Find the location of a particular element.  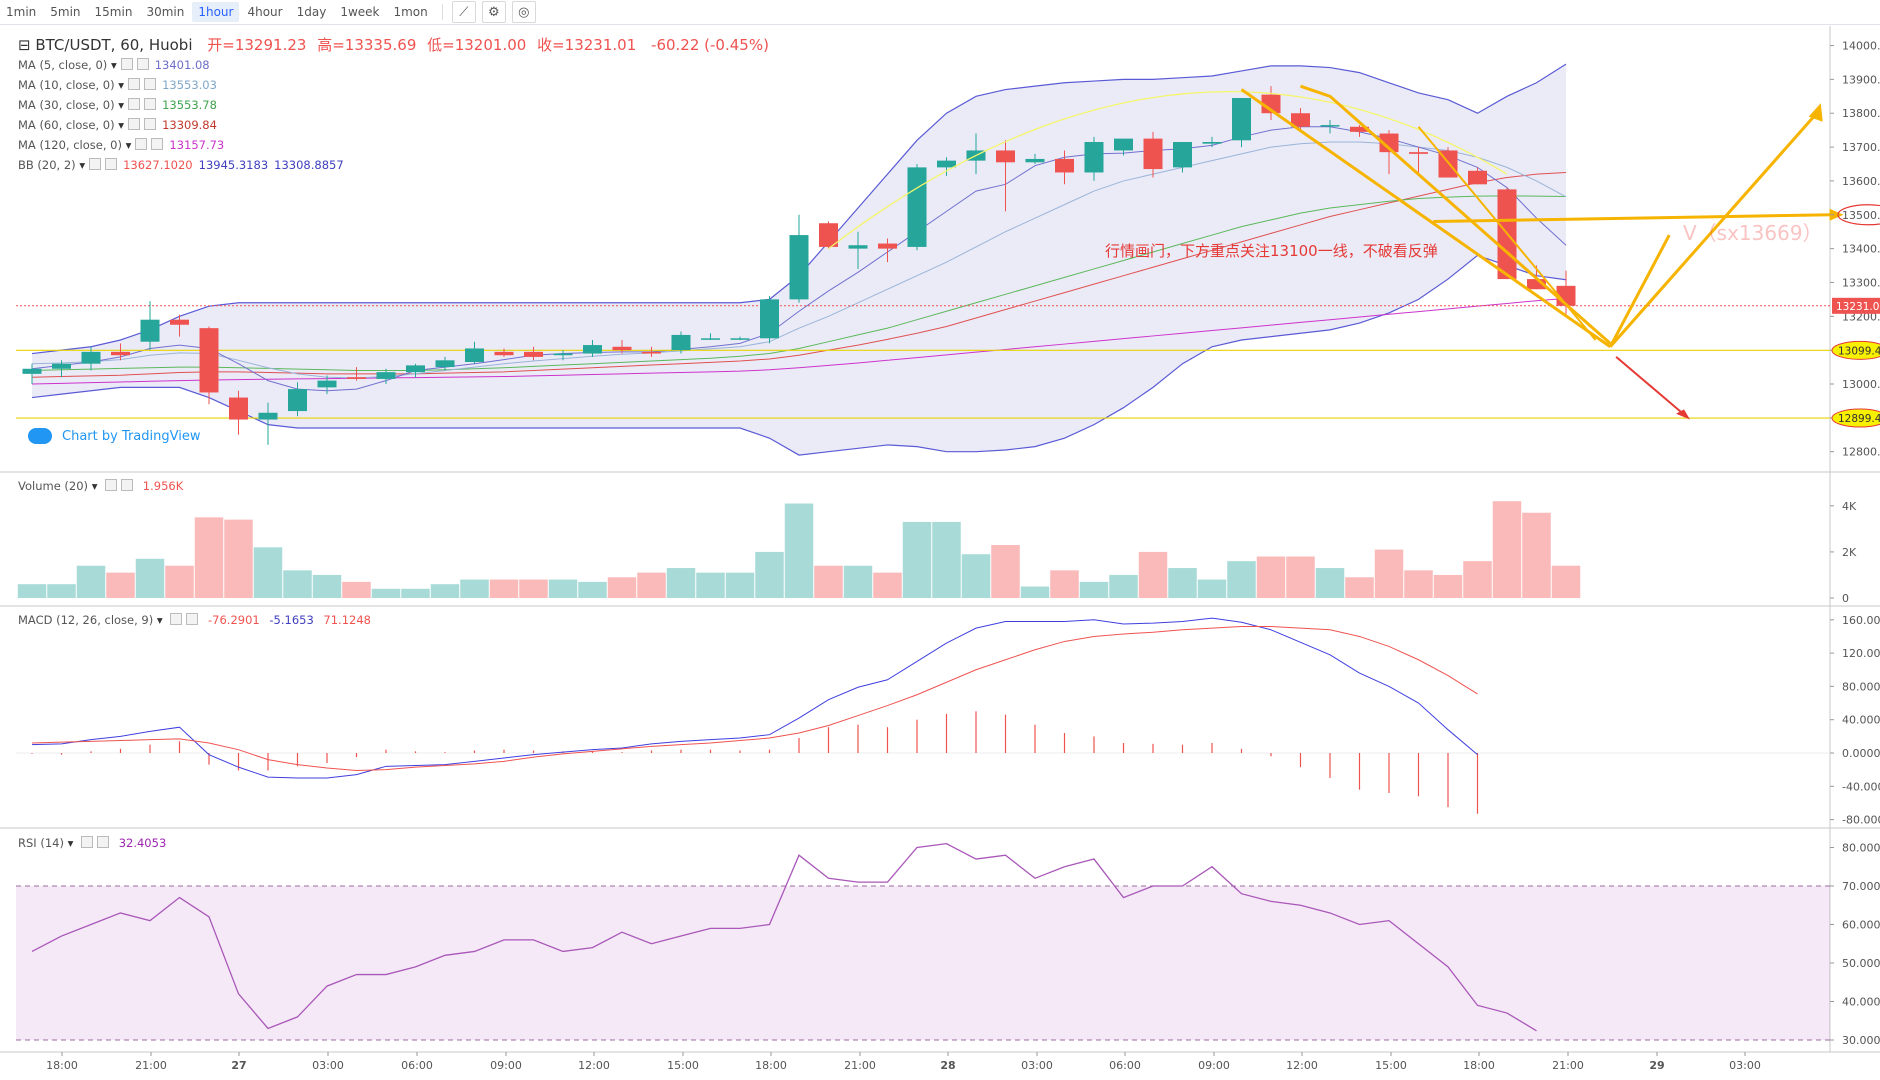

rsi-label: RSI (14) is located at coordinates (41, 843).